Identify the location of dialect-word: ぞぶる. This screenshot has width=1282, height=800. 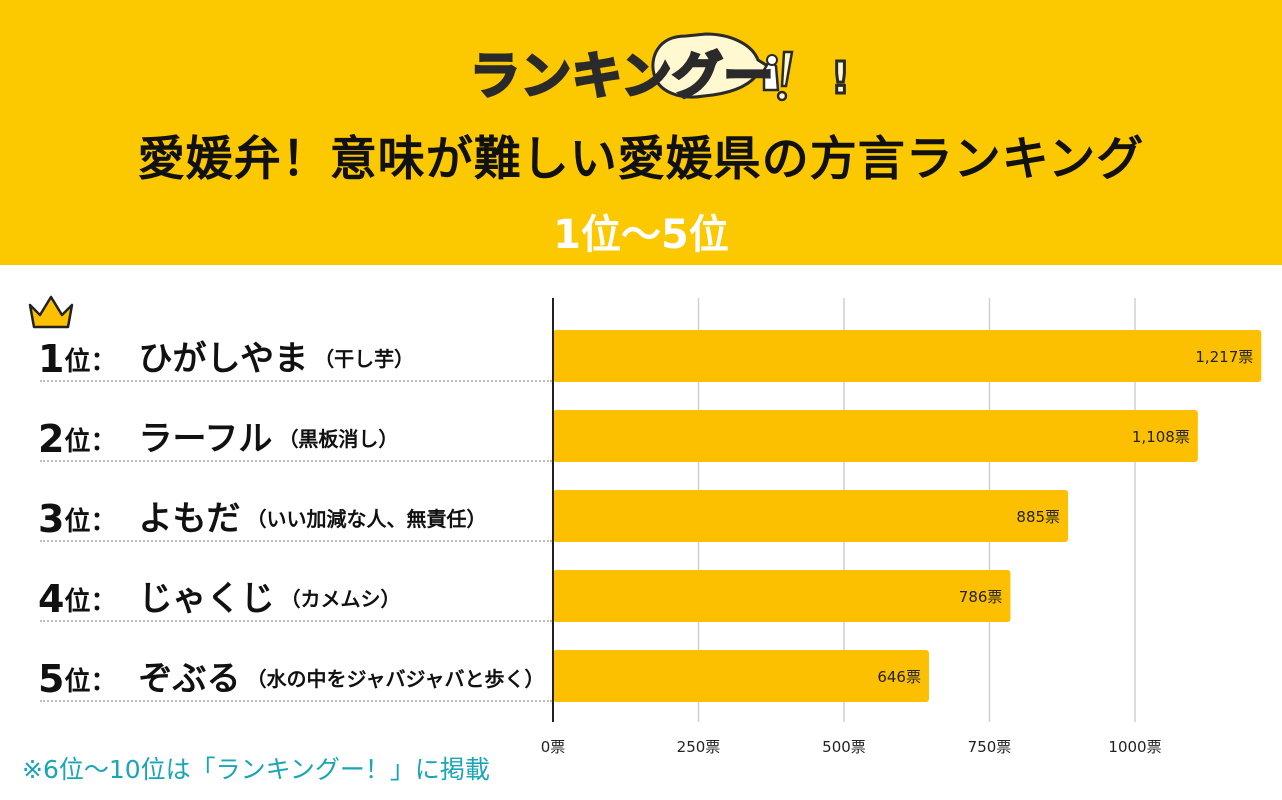
(189, 679).